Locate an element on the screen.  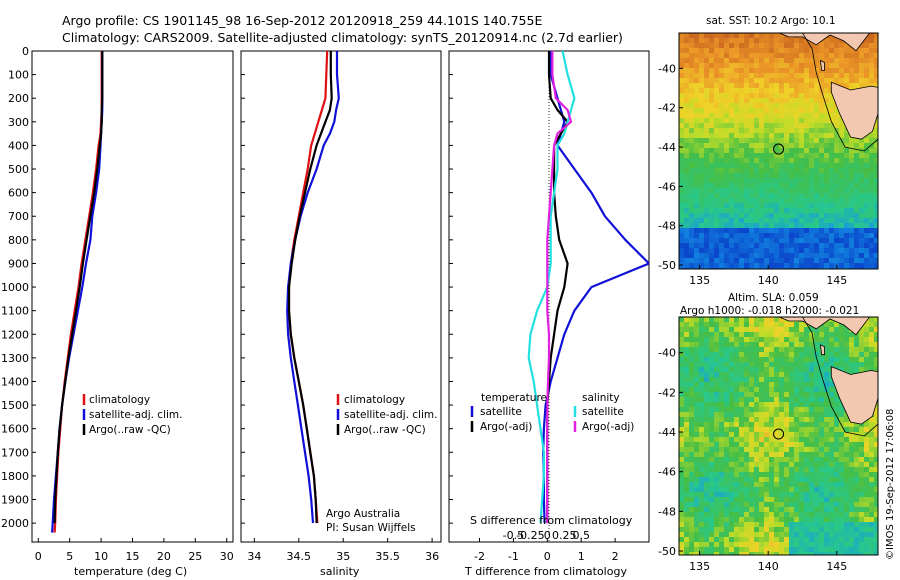
series-line-t-satellite is located at coordinates (595, 287).